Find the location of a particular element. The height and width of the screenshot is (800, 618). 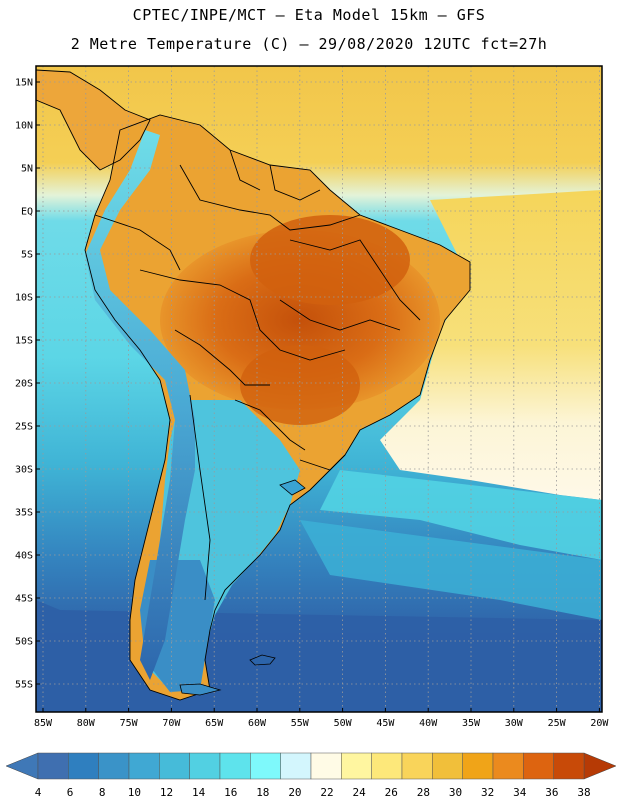

colorbar: 4 6 8 10 12 14 16 18 20 22 24 26 28 30 32 34 36 38 is located at coordinates (311, 775).